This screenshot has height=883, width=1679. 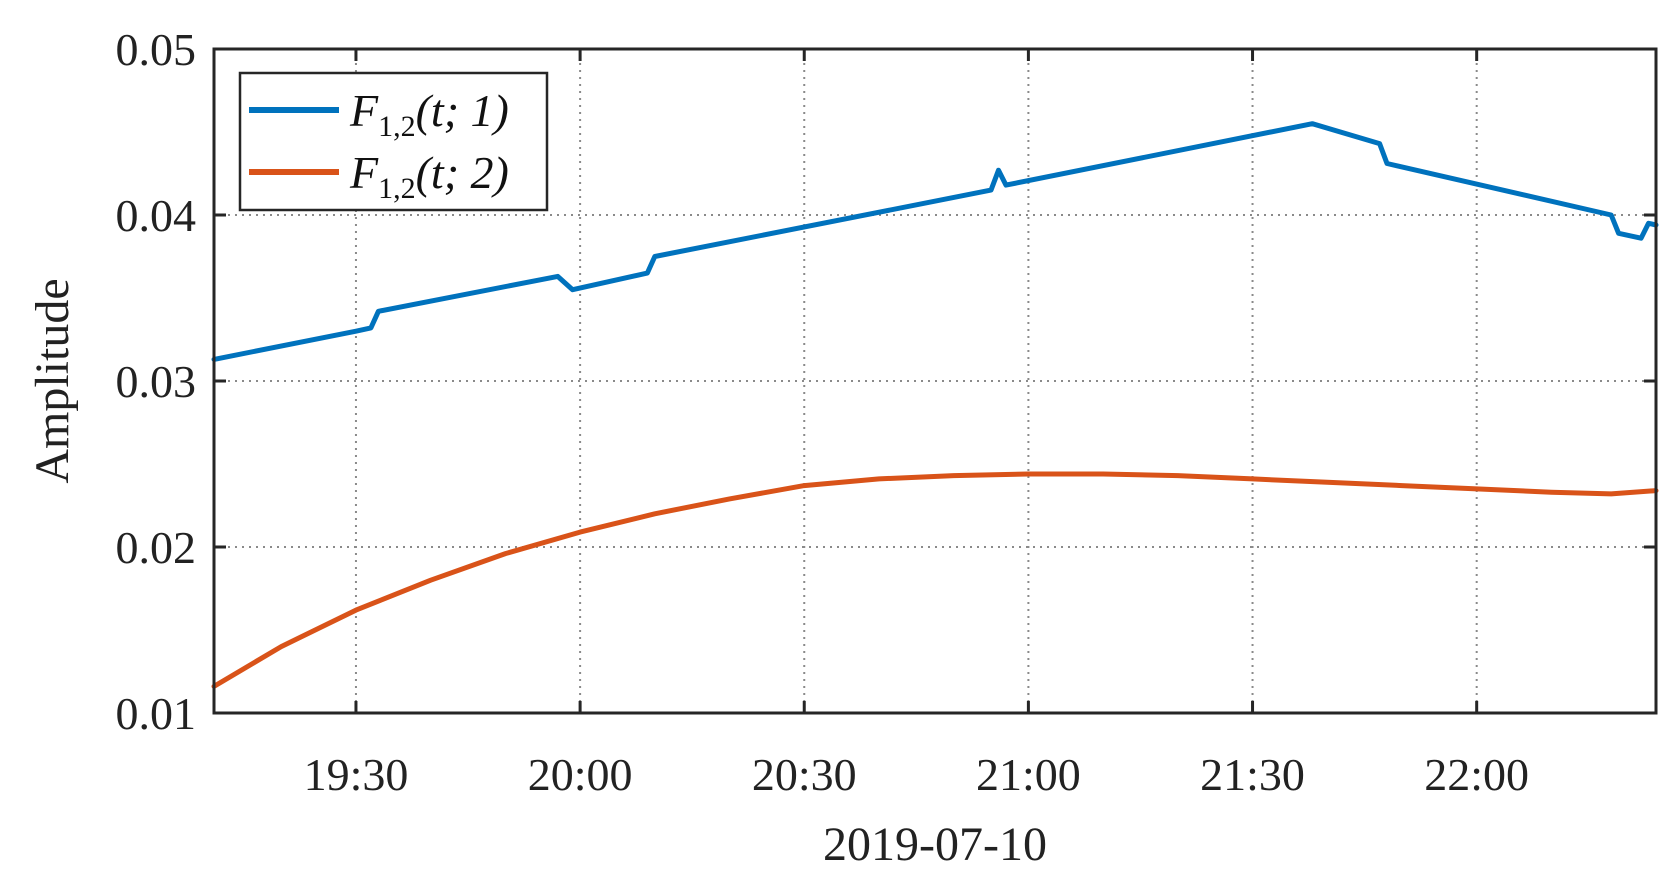 What do you see at coordinates (156, 713) in the screenshot?
I see `y-tick-label: 0.01` at bounding box center [156, 713].